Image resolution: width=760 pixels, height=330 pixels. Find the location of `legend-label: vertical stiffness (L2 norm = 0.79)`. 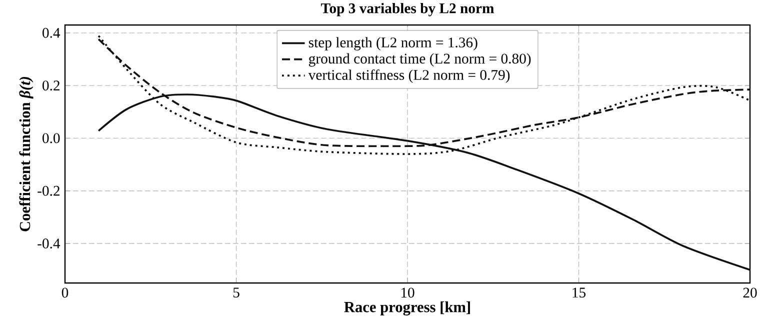

legend-label: vertical stiffness (L2 norm = 0.79) is located at coordinates (409, 76).